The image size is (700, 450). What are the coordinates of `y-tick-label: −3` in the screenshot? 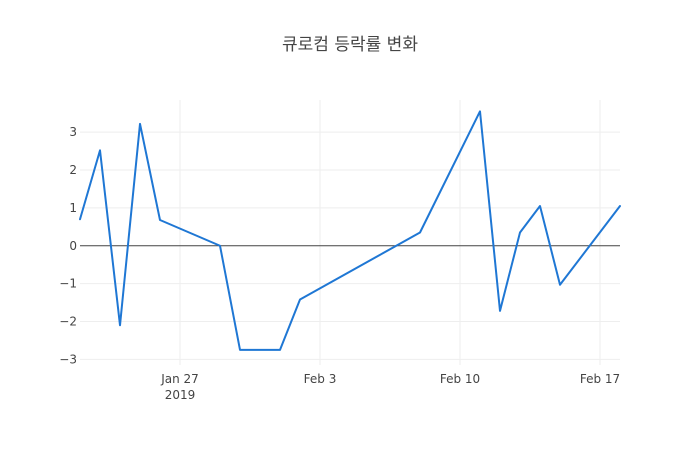 It's located at (68, 359).